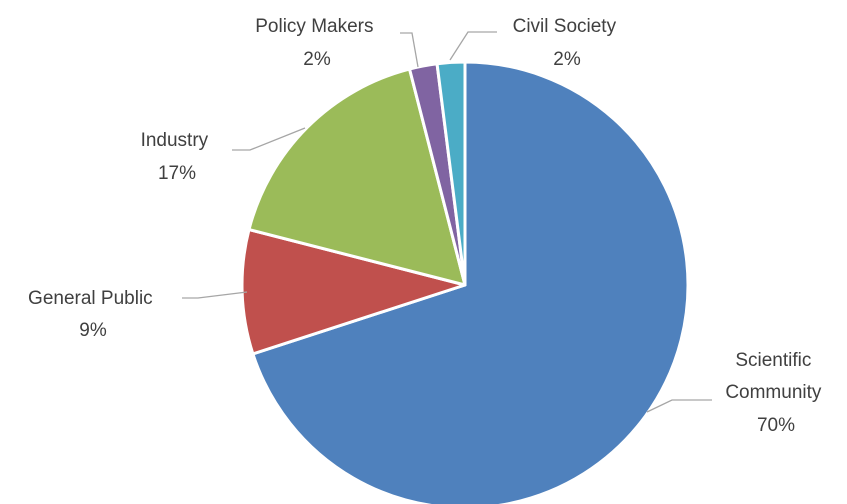 Image resolution: width=847 pixels, height=504 pixels. I want to click on svg-text: Industry 17%, so click(177, 157).